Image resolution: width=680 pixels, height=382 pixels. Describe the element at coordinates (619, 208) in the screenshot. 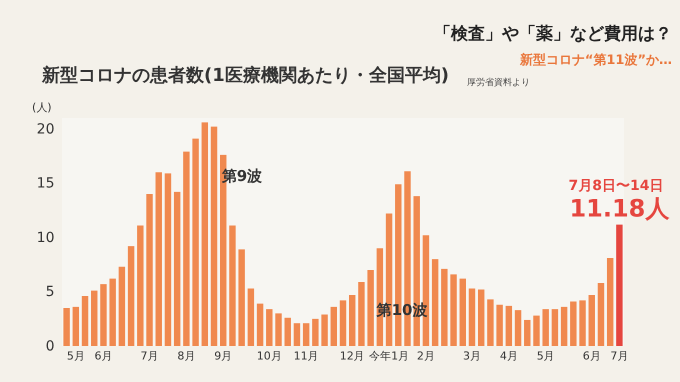

I see `data-label: 11.18人` at that location.